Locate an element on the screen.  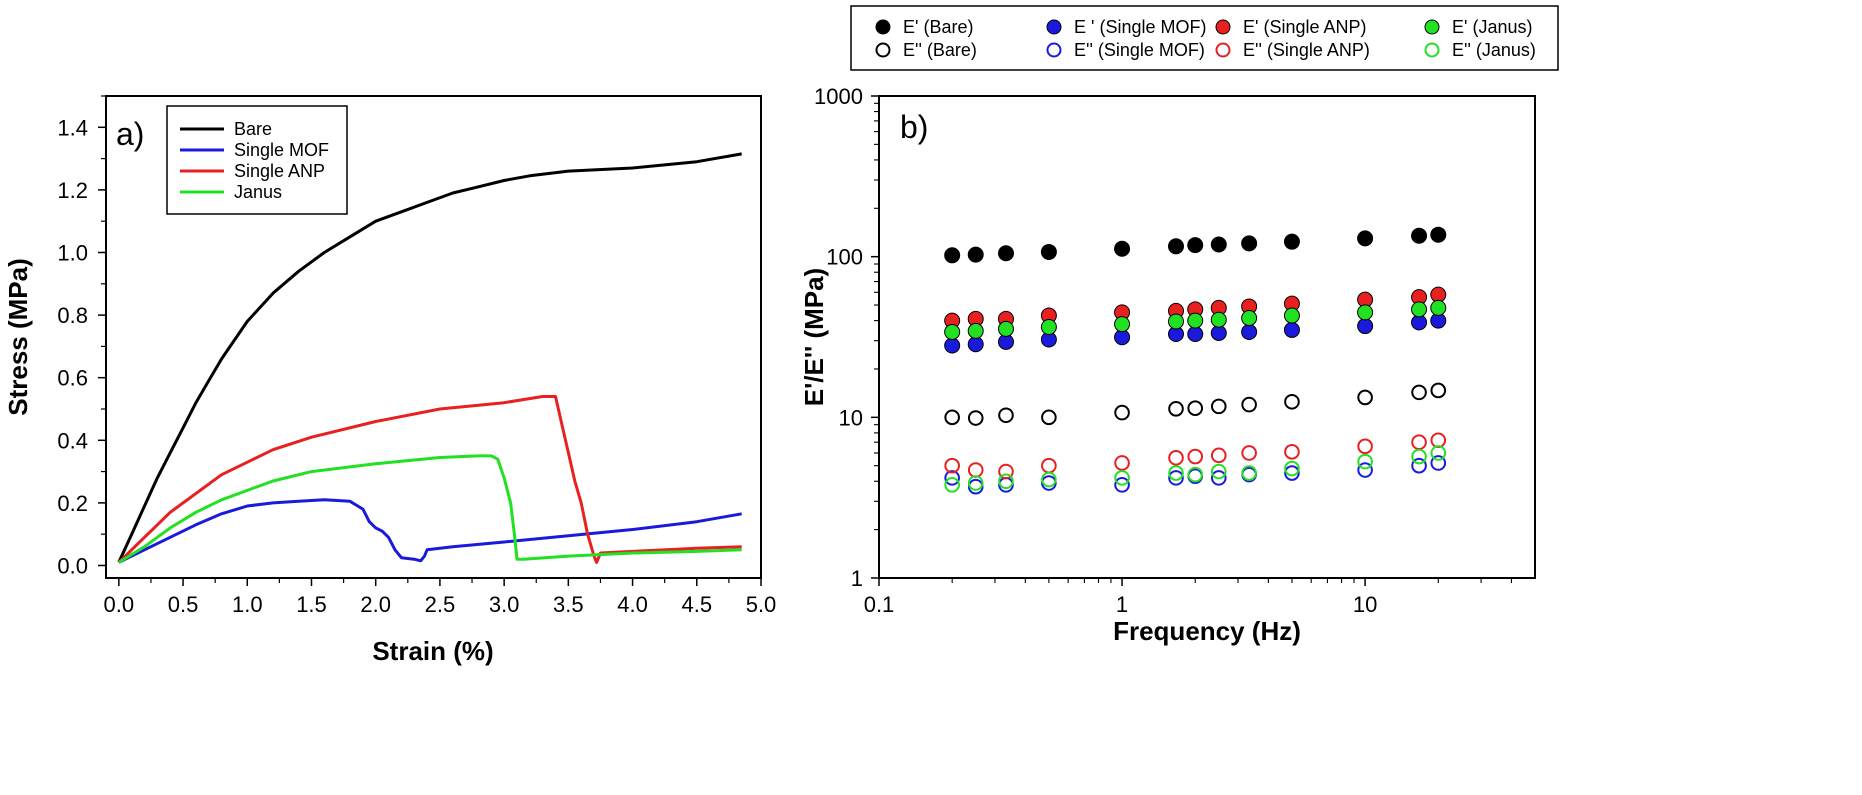
legend-label-a: Bare is located at coordinates (253, 129).